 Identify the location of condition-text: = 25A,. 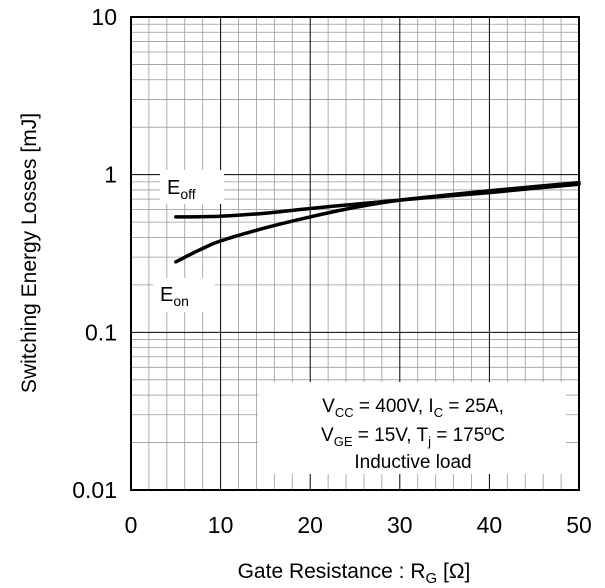
(473, 406).